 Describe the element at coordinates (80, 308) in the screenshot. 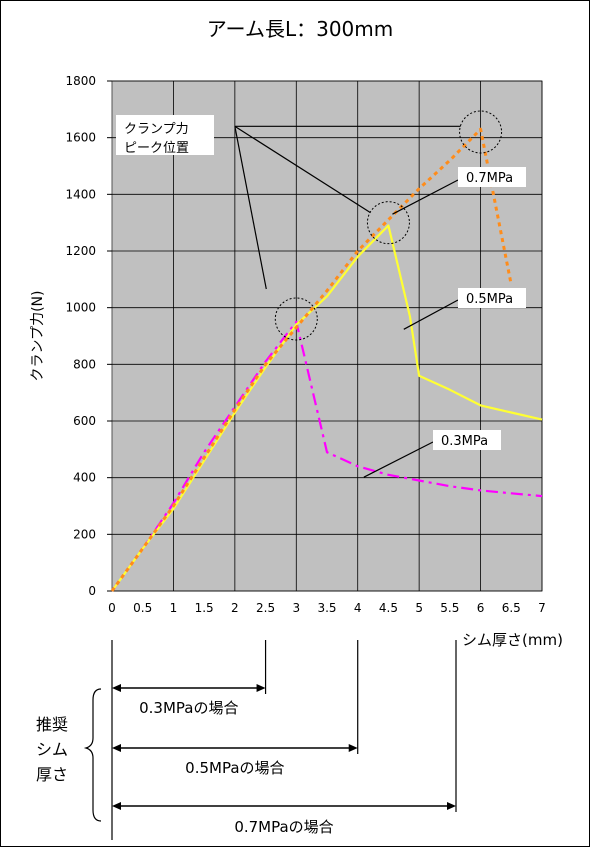

I see `y-tick-label: 1000` at that location.